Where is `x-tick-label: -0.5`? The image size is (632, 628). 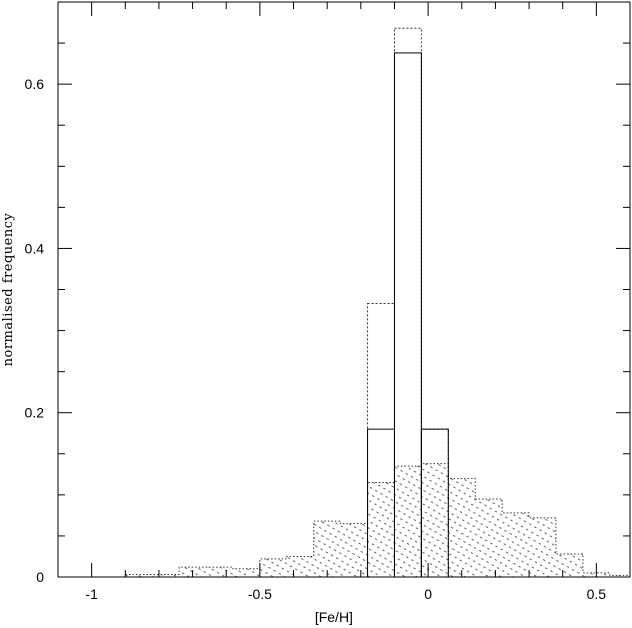
x-tick-label: -0.5 is located at coordinates (260, 594).